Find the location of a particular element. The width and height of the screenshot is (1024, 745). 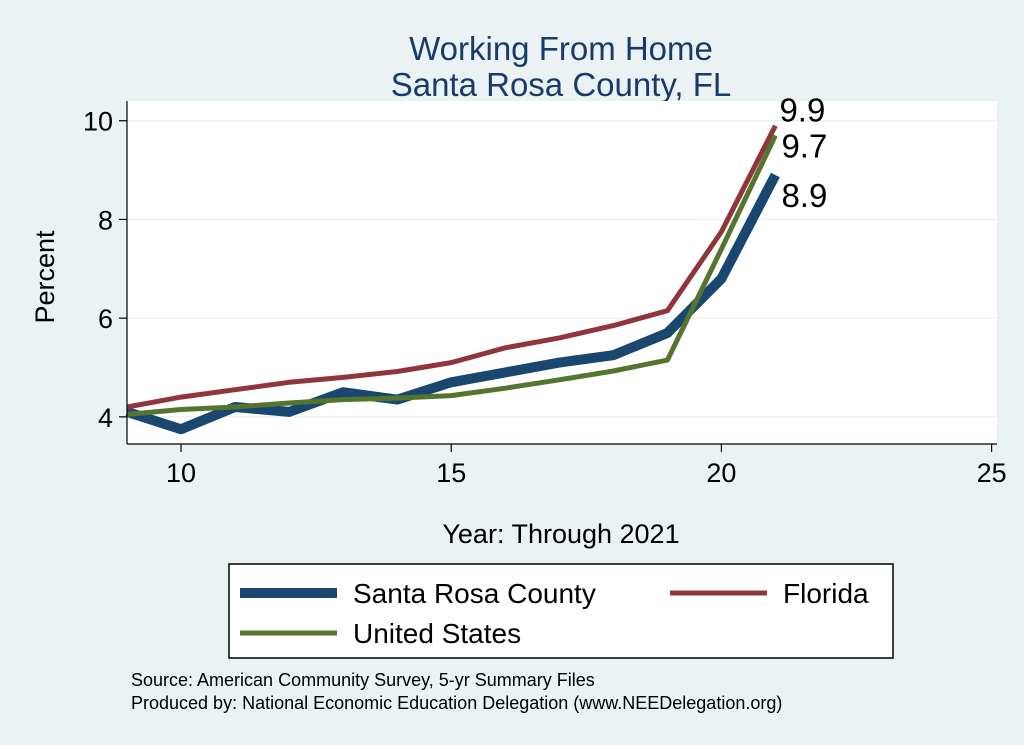

end-label-santa-rosa-county: 8.9 is located at coordinates (804, 195).